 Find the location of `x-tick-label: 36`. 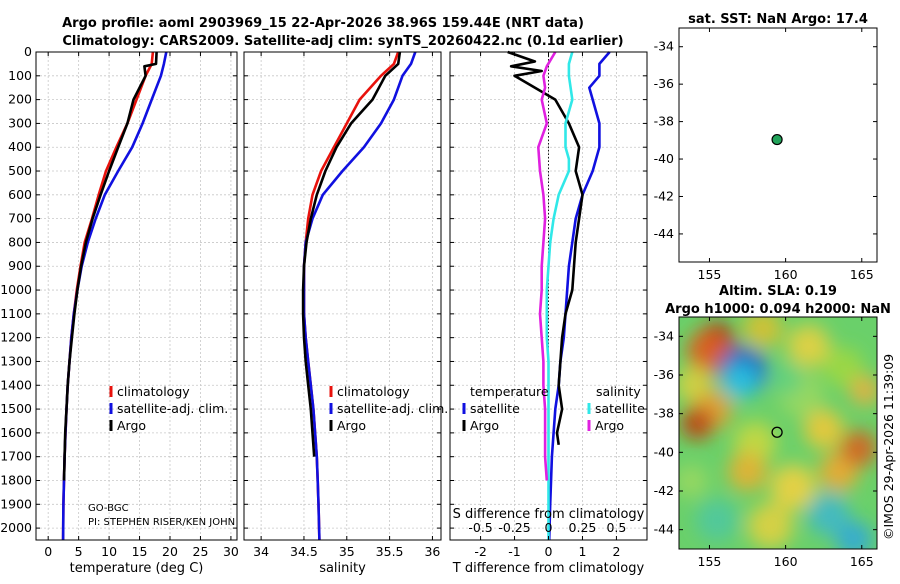

x-tick-label: 36 is located at coordinates (432, 551).